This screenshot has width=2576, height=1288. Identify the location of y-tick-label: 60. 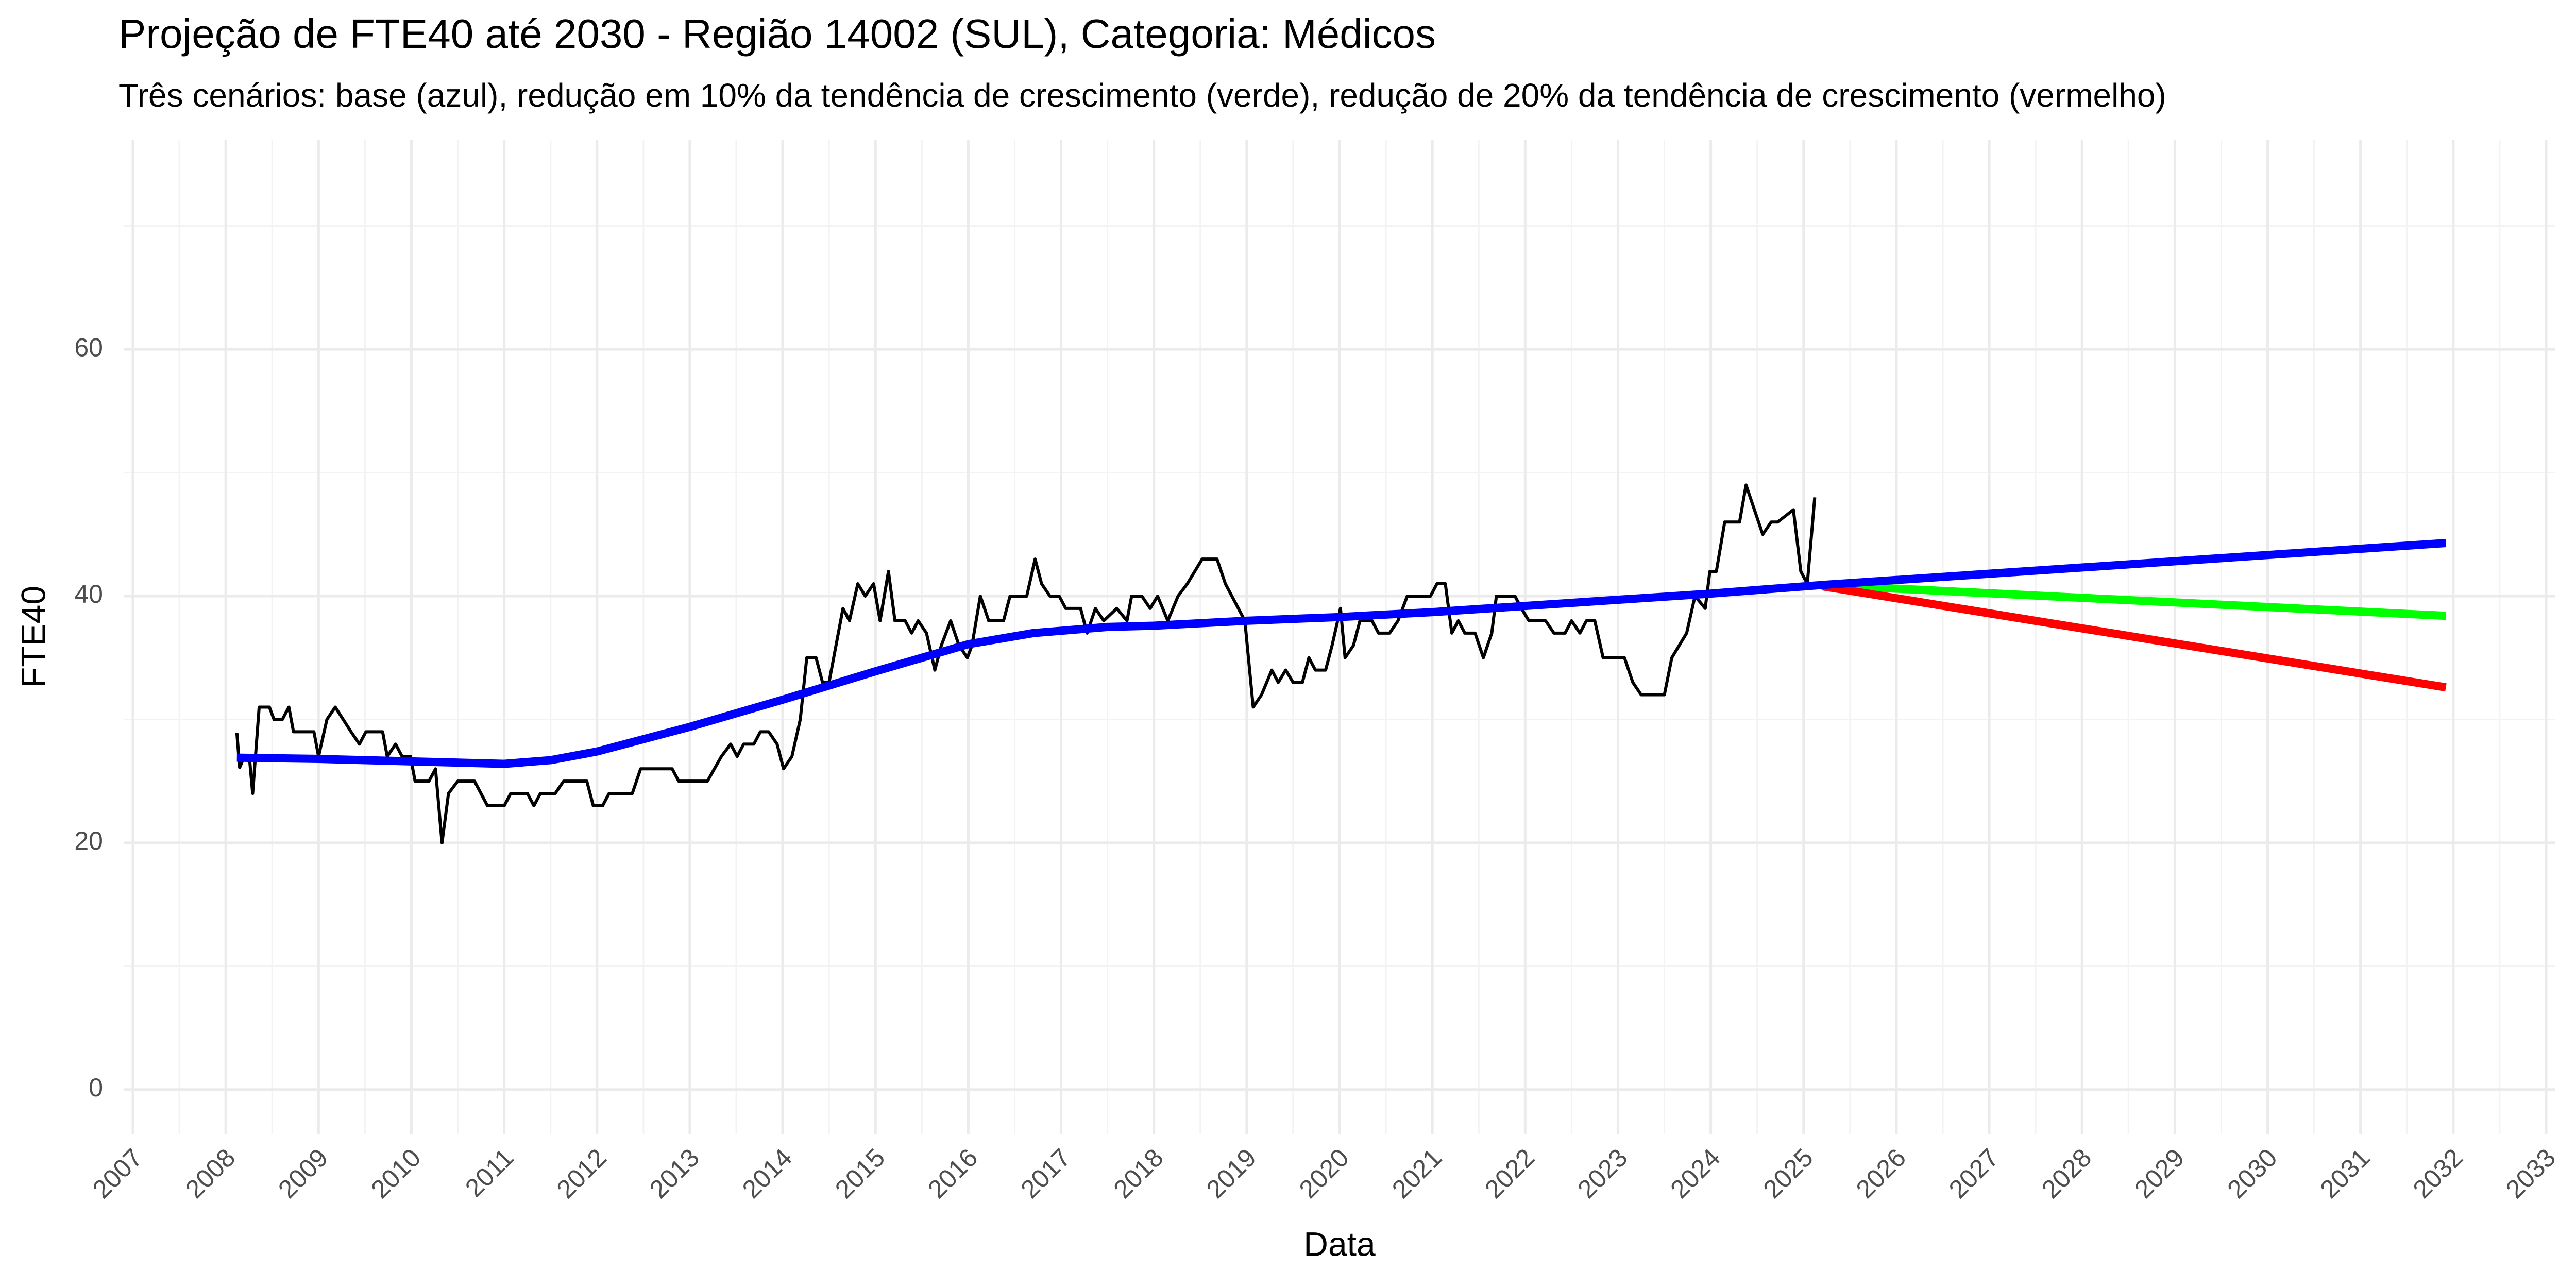
(88, 347).